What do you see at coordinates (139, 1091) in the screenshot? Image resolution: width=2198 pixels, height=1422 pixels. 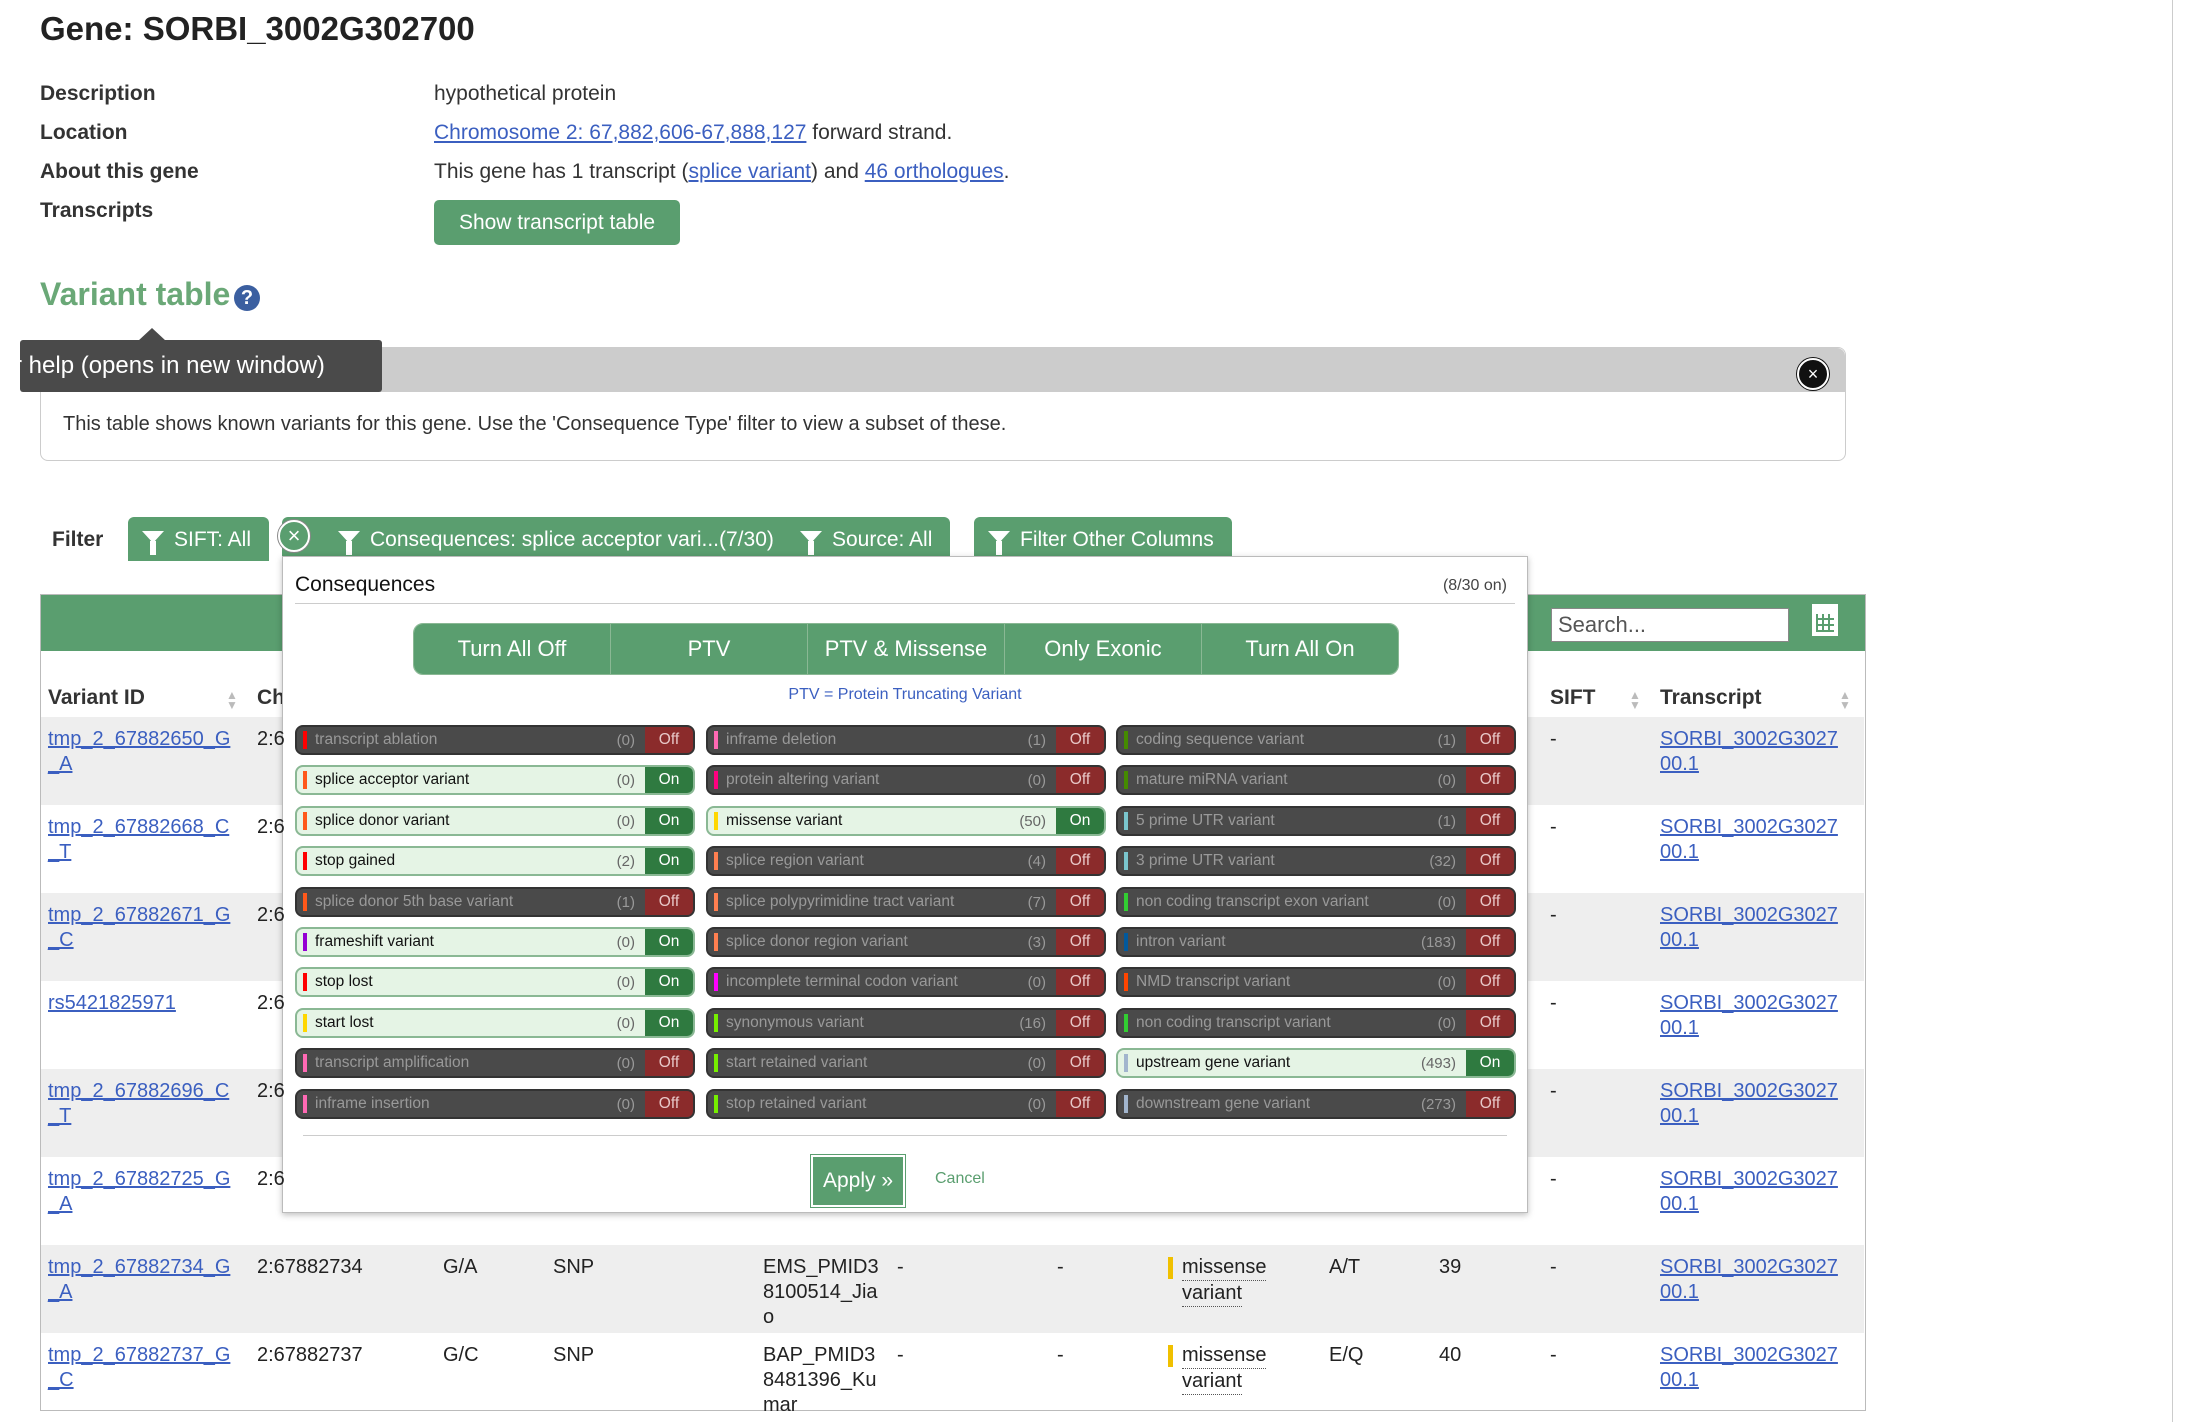 I see `variant-id-link-line: tmp_2_67882696_C` at bounding box center [139, 1091].